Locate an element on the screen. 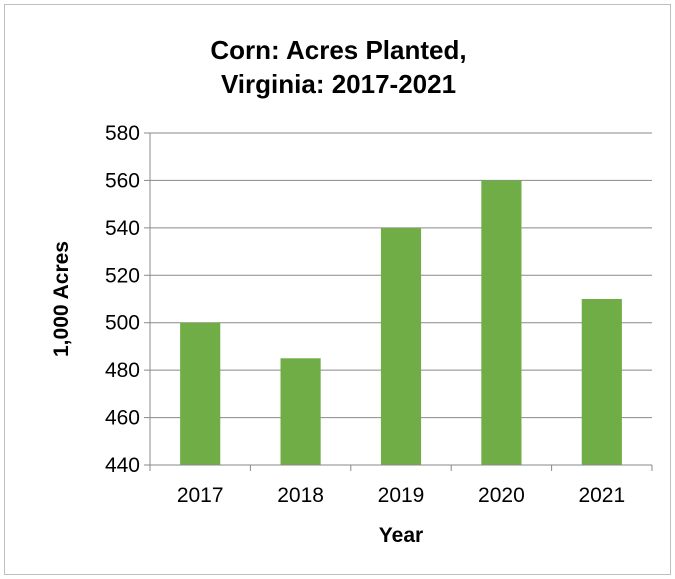  y-tick-label: 440 is located at coordinates (122, 465).